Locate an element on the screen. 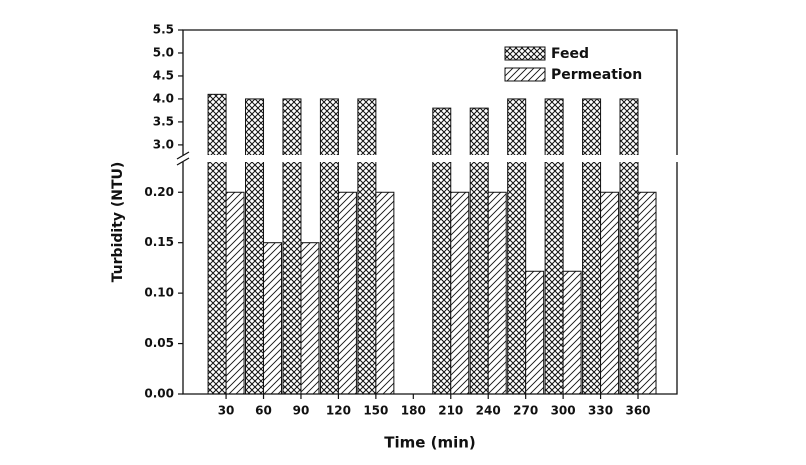 This screenshot has height=465, width=806. y-tick-label: 0.15 is located at coordinates (159, 242).